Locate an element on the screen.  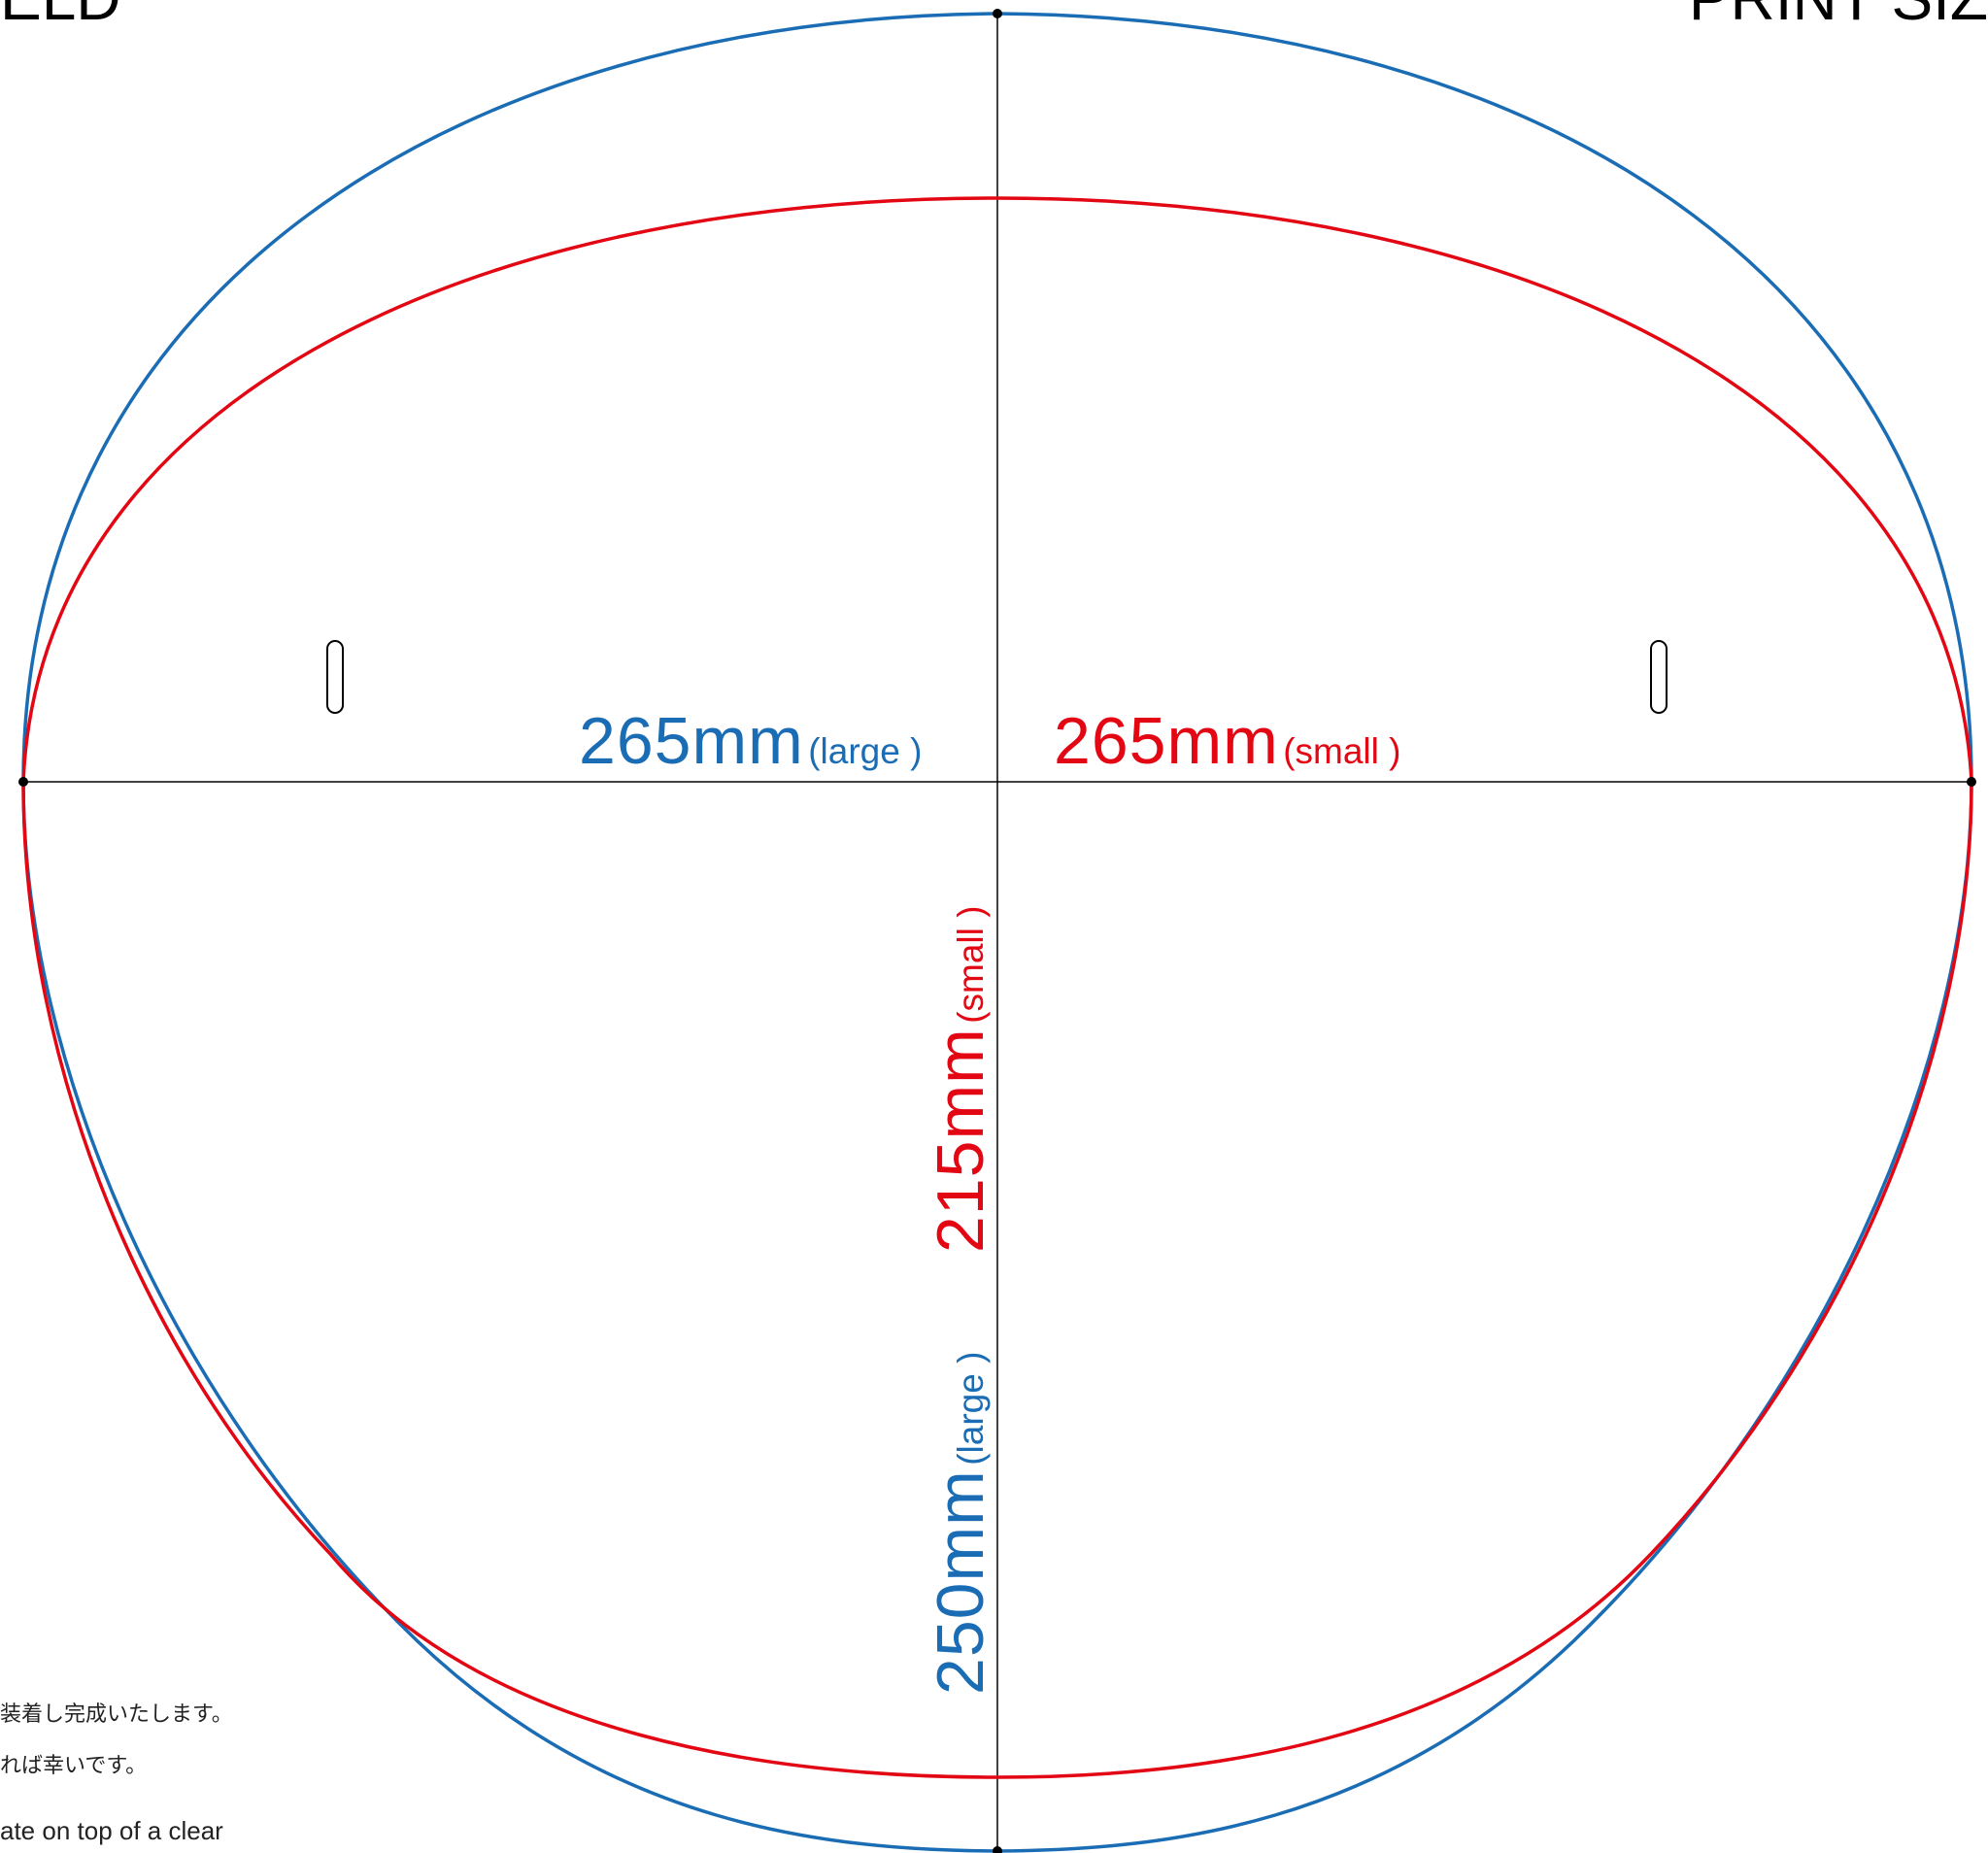
height-large-value: 250mm is located at coordinates (960, 1582).